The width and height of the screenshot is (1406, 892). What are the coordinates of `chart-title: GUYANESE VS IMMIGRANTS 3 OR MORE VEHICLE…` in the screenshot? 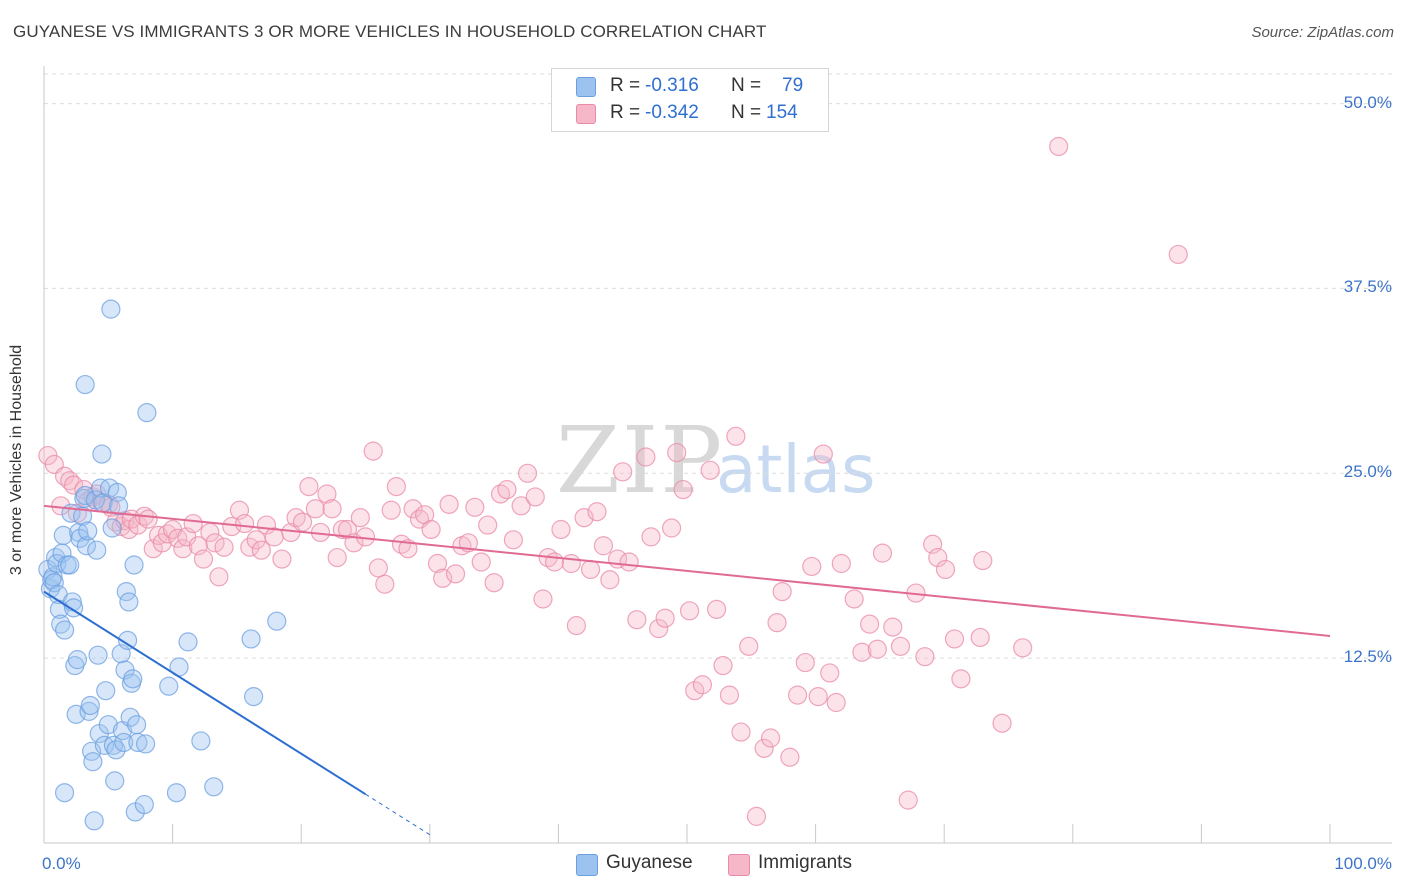 It's located at (390, 31).